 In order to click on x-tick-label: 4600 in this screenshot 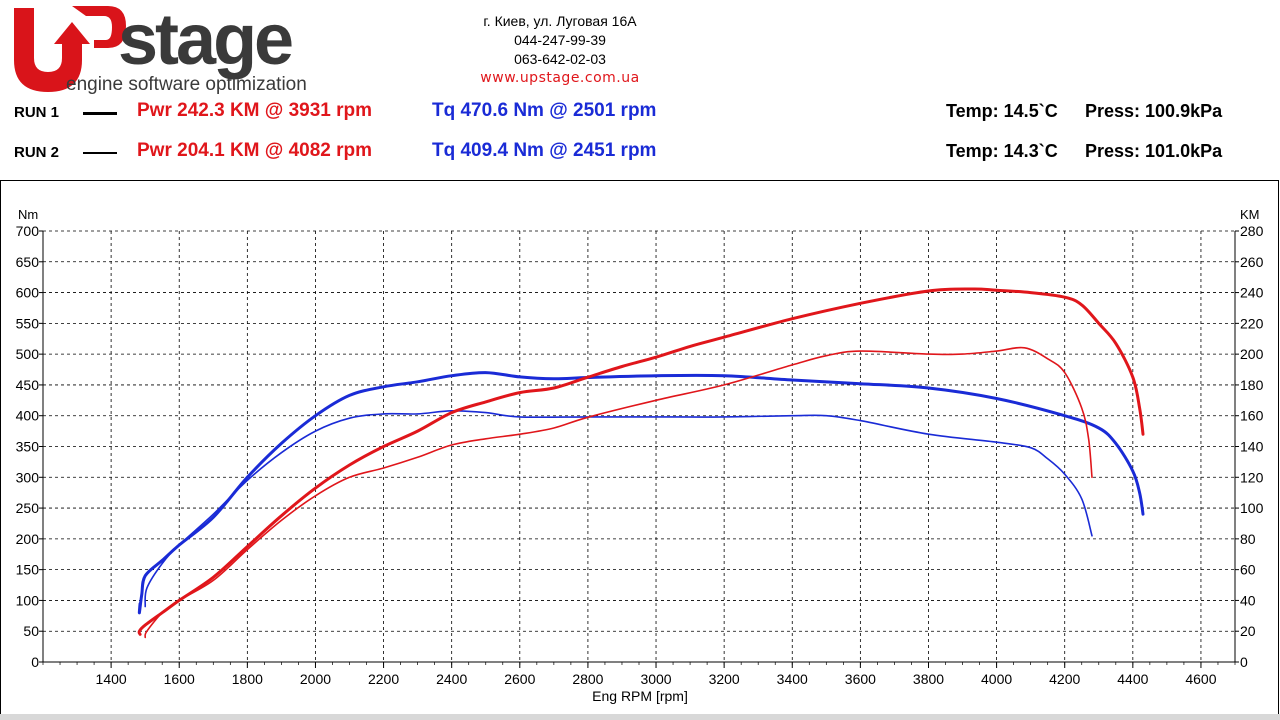, I will do `click(1200, 679)`.